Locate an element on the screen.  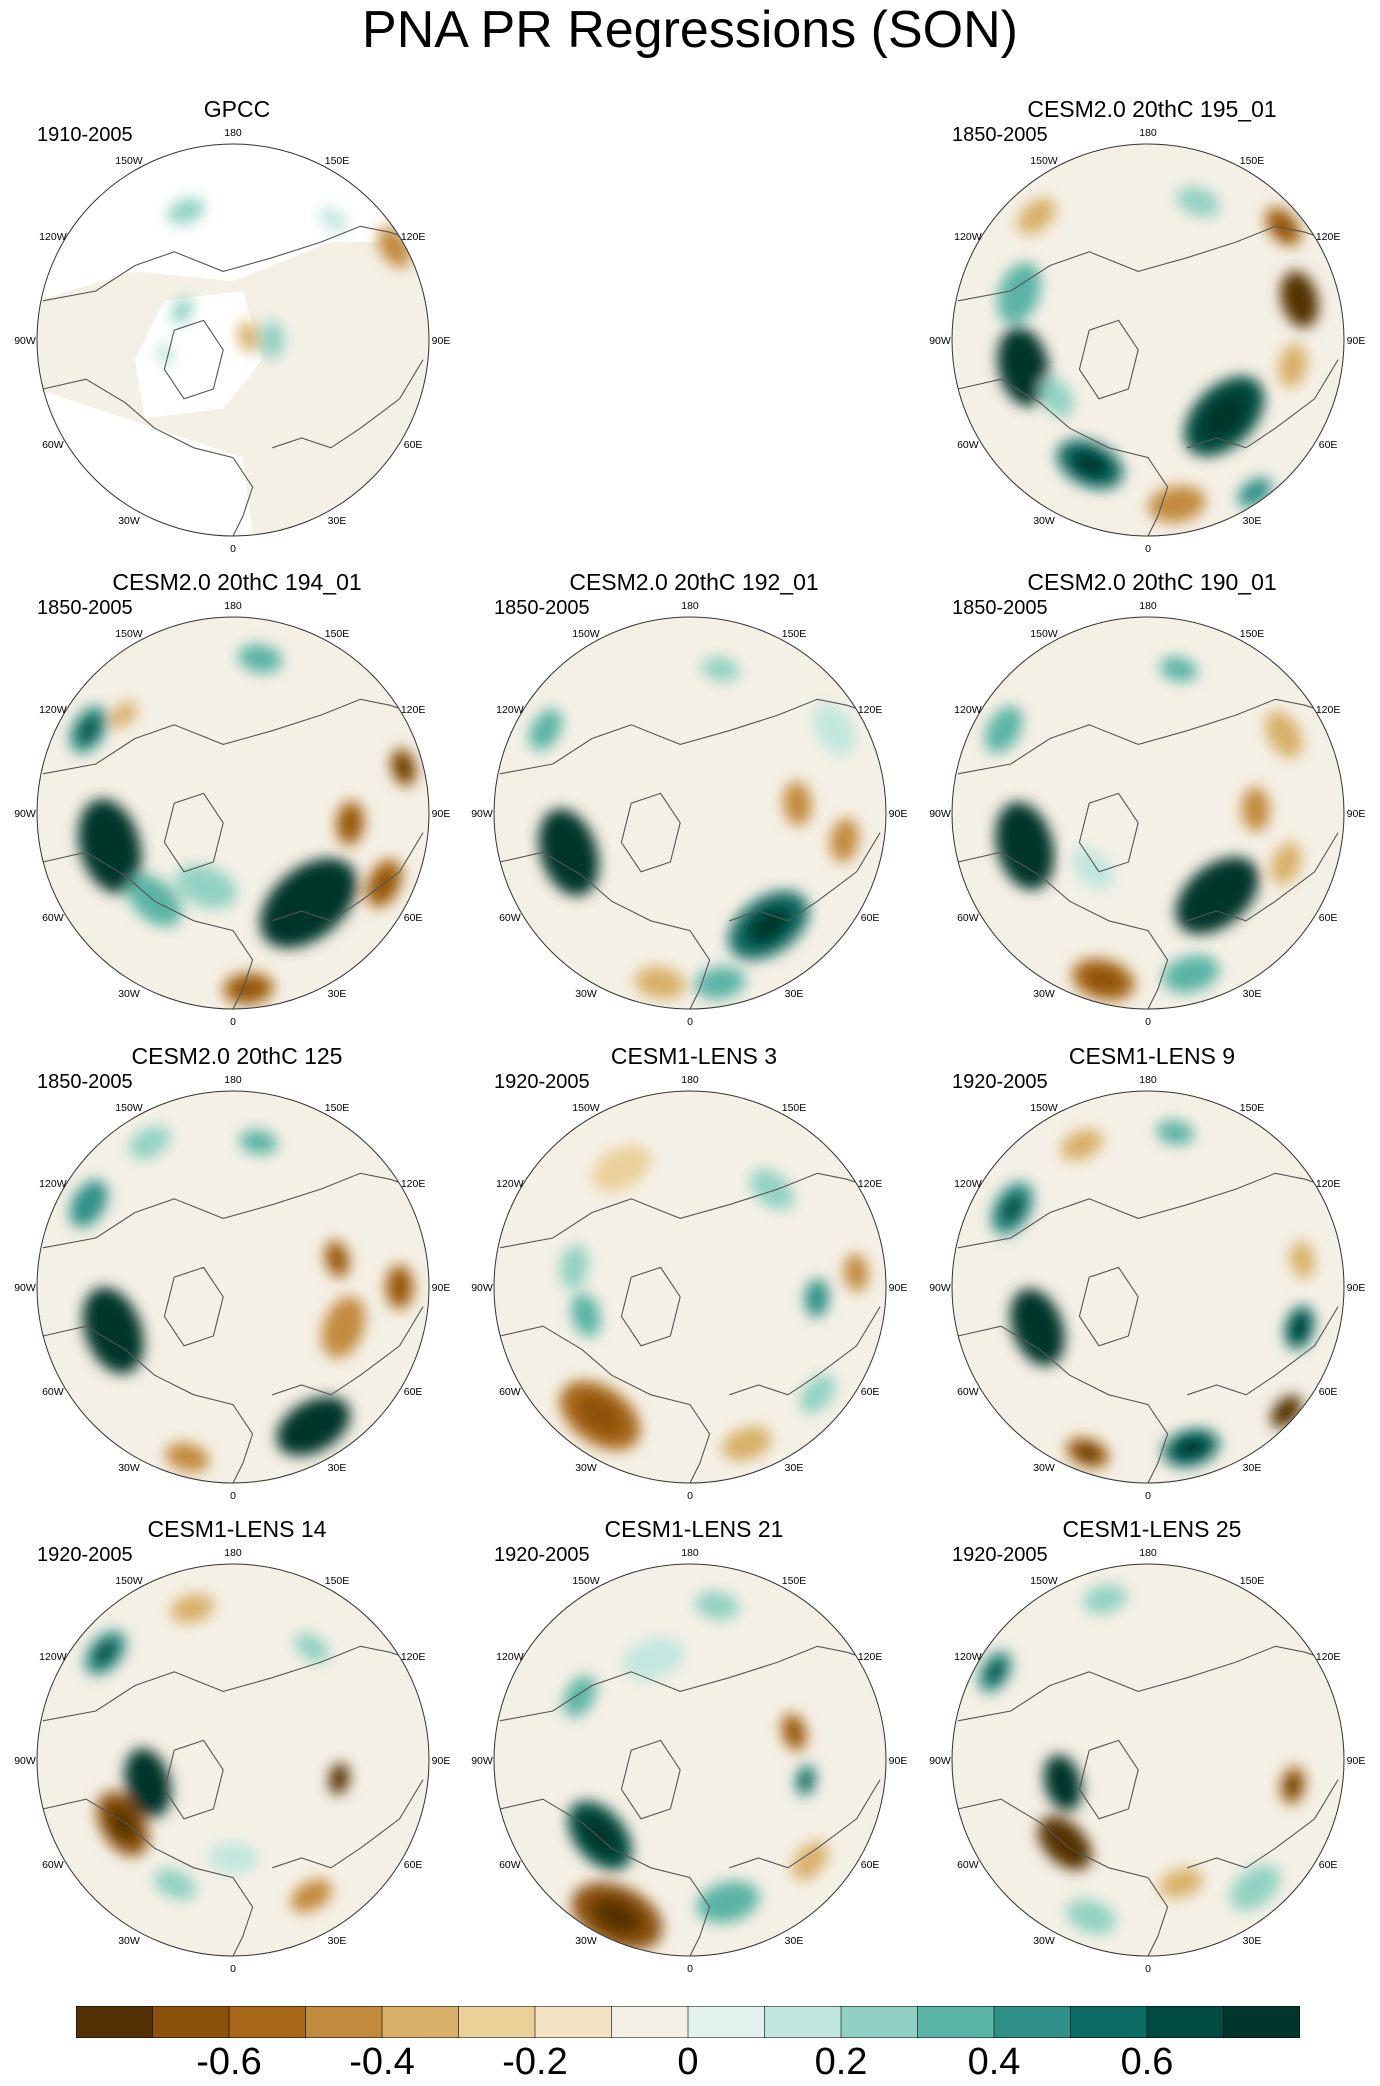
colorbar-tick-label: -0.6 is located at coordinates (229, 2062).